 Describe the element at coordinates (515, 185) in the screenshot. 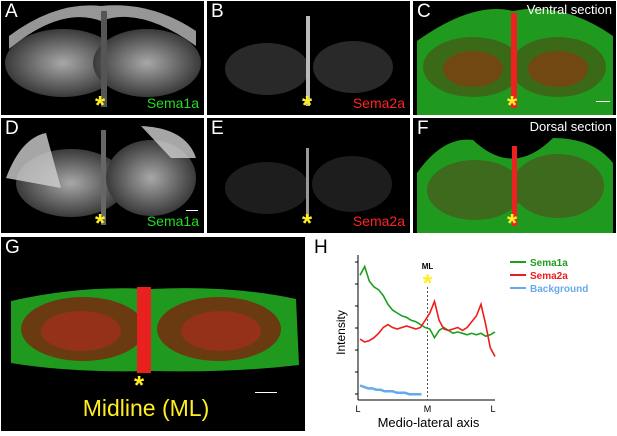

I see `micrograph-f` at that location.